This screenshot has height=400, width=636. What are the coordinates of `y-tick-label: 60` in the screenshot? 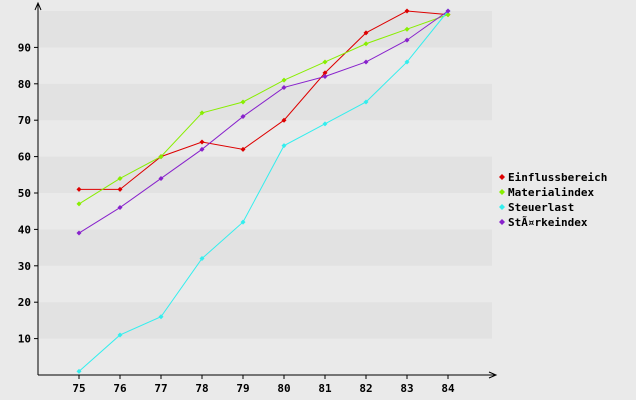 It's located at (24, 157).